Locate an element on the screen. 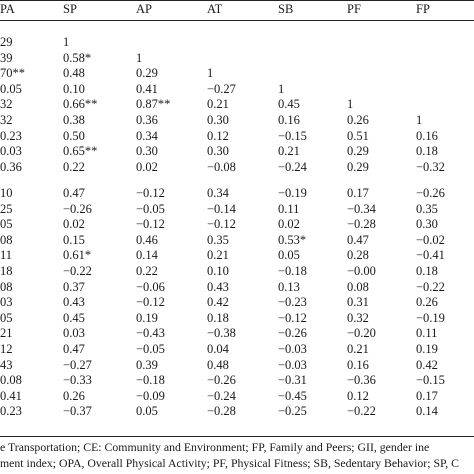  table-cell-col-ap: 0.19 is located at coordinates (147, 317).